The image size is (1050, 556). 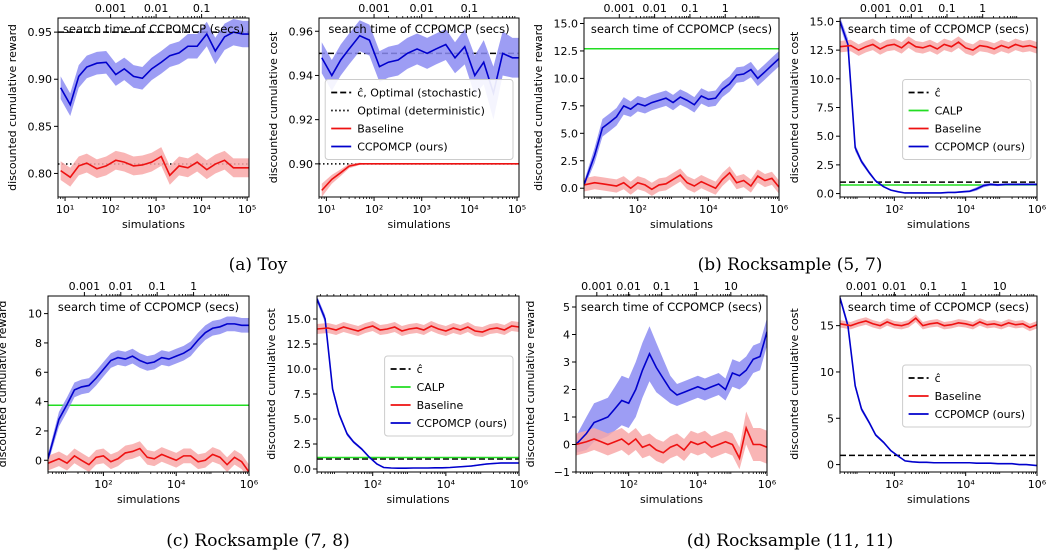 What do you see at coordinates (247, 209) in the screenshot?
I see `x-tick-label: 10⁵` at bounding box center [247, 209].